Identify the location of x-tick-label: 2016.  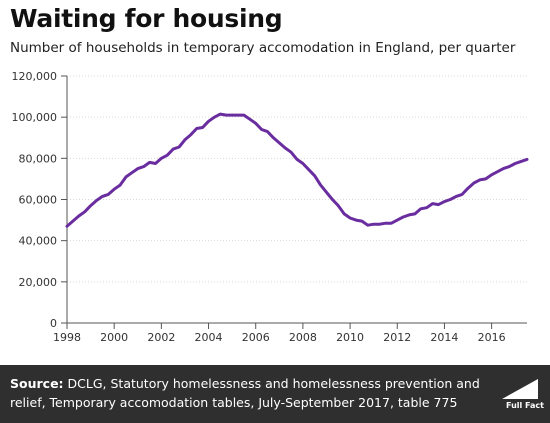
(492, 337).